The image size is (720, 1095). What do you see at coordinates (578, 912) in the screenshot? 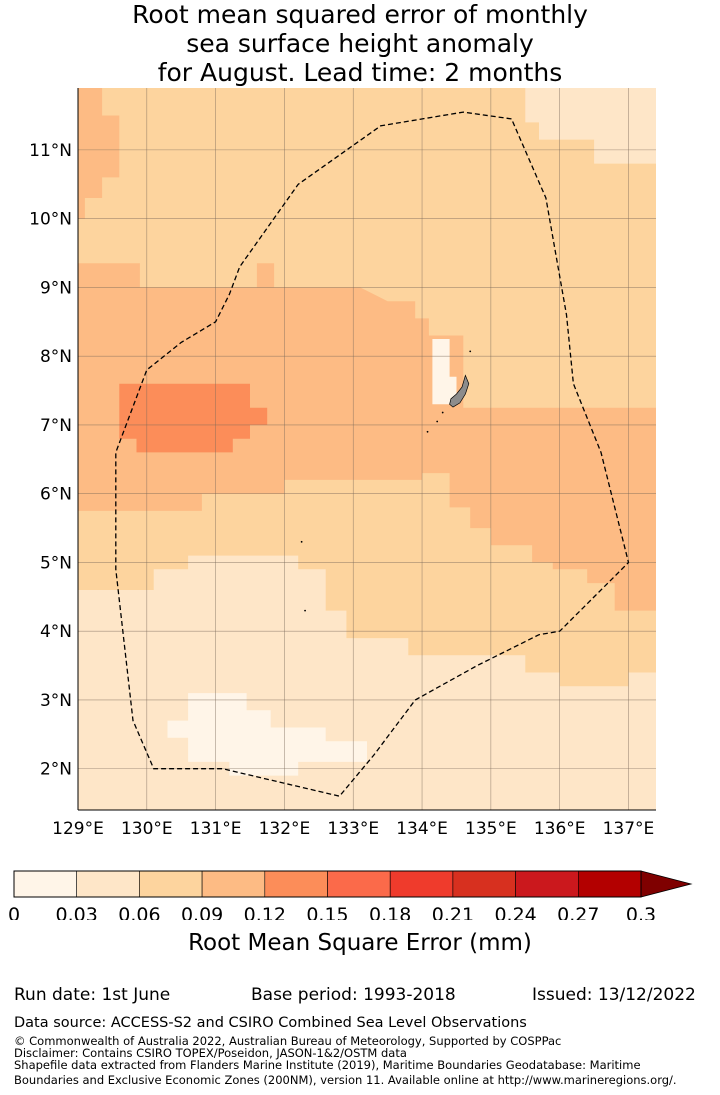
I see `colorbar-tick-label: 0.27` at bounding box center [578, 912].